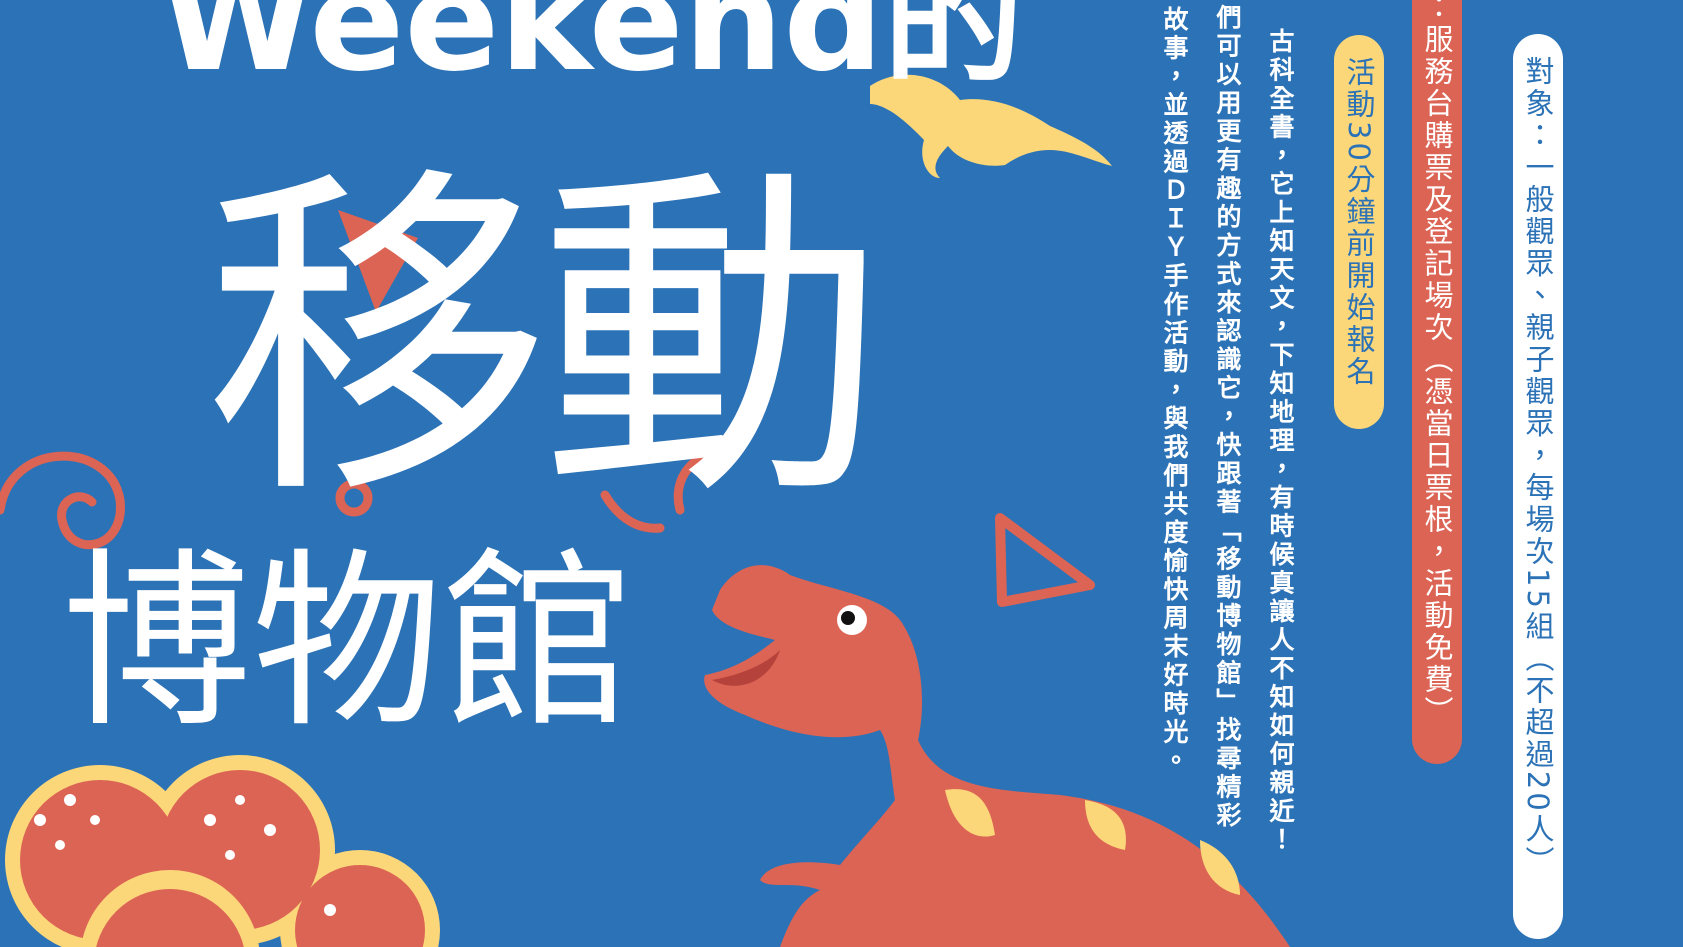 Image resolution: width=1683 pixels, height=947 pixels. Describe the element at coordinates (1227, 417) in the screenshot. I see `description-line: 們可以用更有趣的方式來認識它，快跟著「移動博物館」找尋精彩` at that location.